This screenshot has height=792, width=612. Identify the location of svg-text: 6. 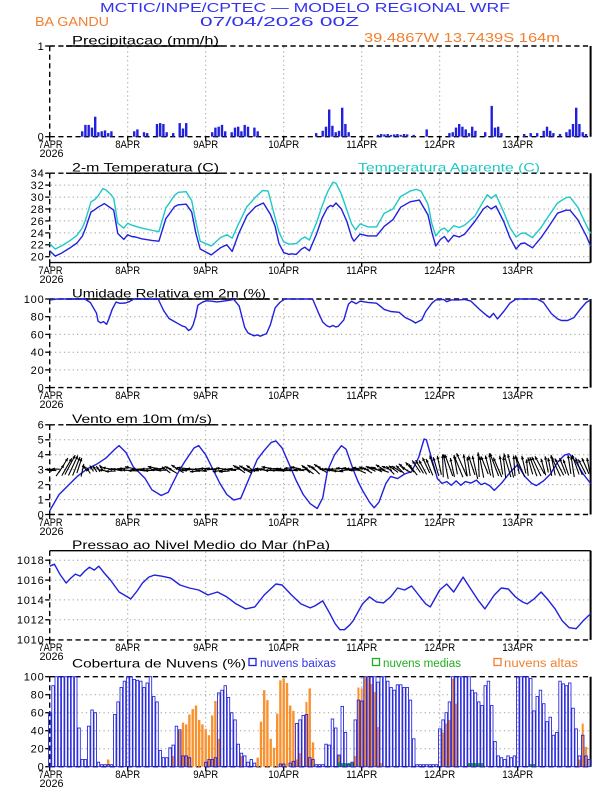
(41, 426).